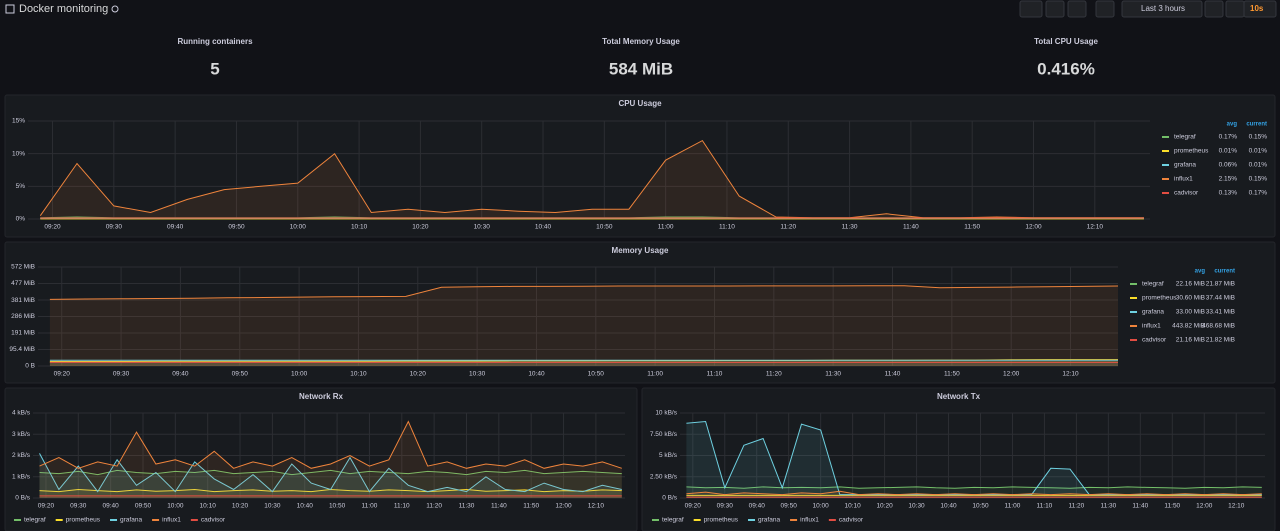 The width and height of the screenshot is (1280, 531). What do you see at coordinates (21, 413) in the screenshot?
I see `y-tick-label: 4 kB/s` at bounding box center [21, 413].